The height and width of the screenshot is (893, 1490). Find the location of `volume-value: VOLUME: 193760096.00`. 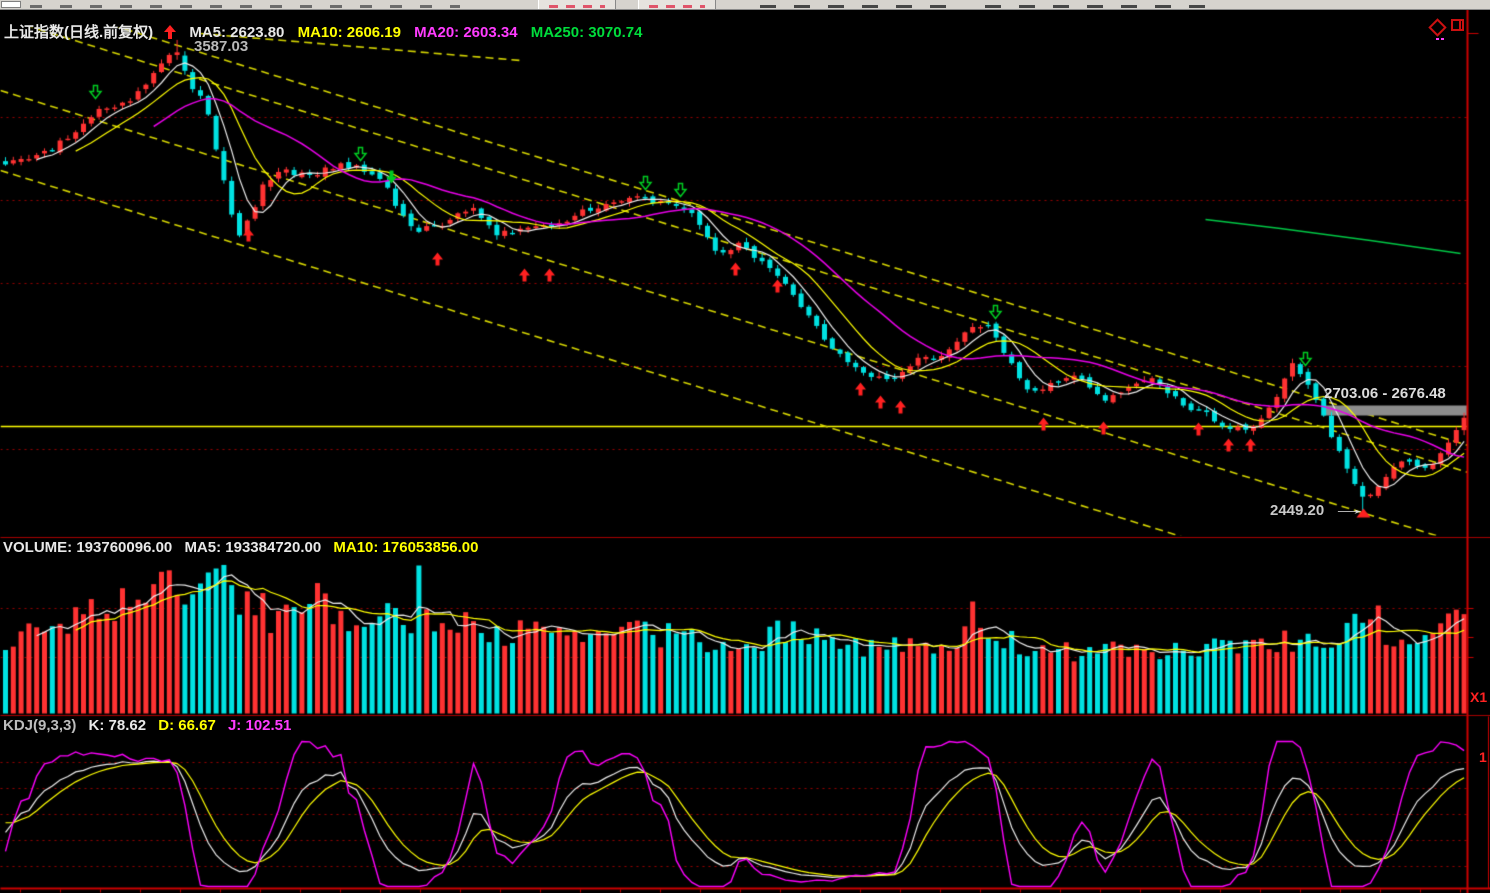

volume-value: VOLUME: 193760096.00 is located at coordinates (88, 547).